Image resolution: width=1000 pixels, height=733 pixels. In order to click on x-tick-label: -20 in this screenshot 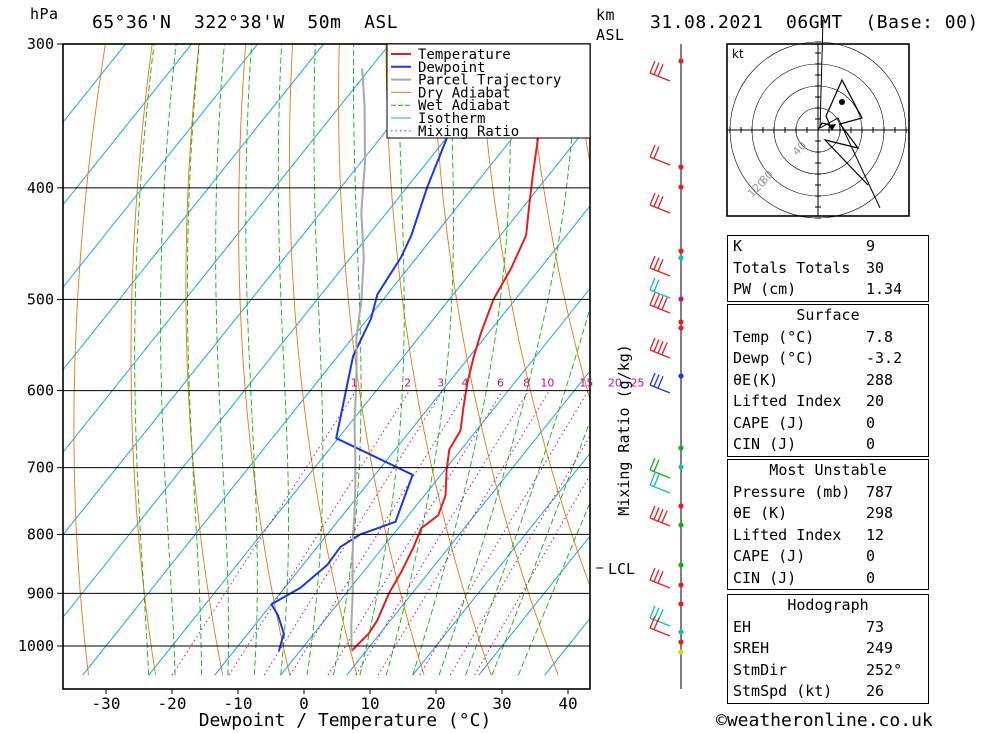, I will do `click(172, 703)`.